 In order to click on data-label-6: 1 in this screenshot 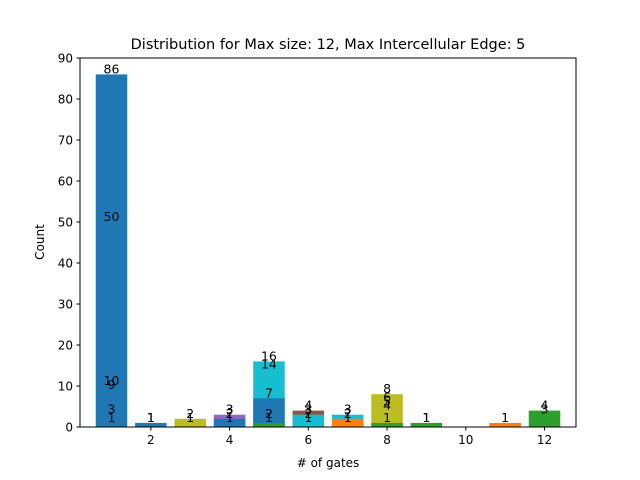, I will do `click(151, 417)`.